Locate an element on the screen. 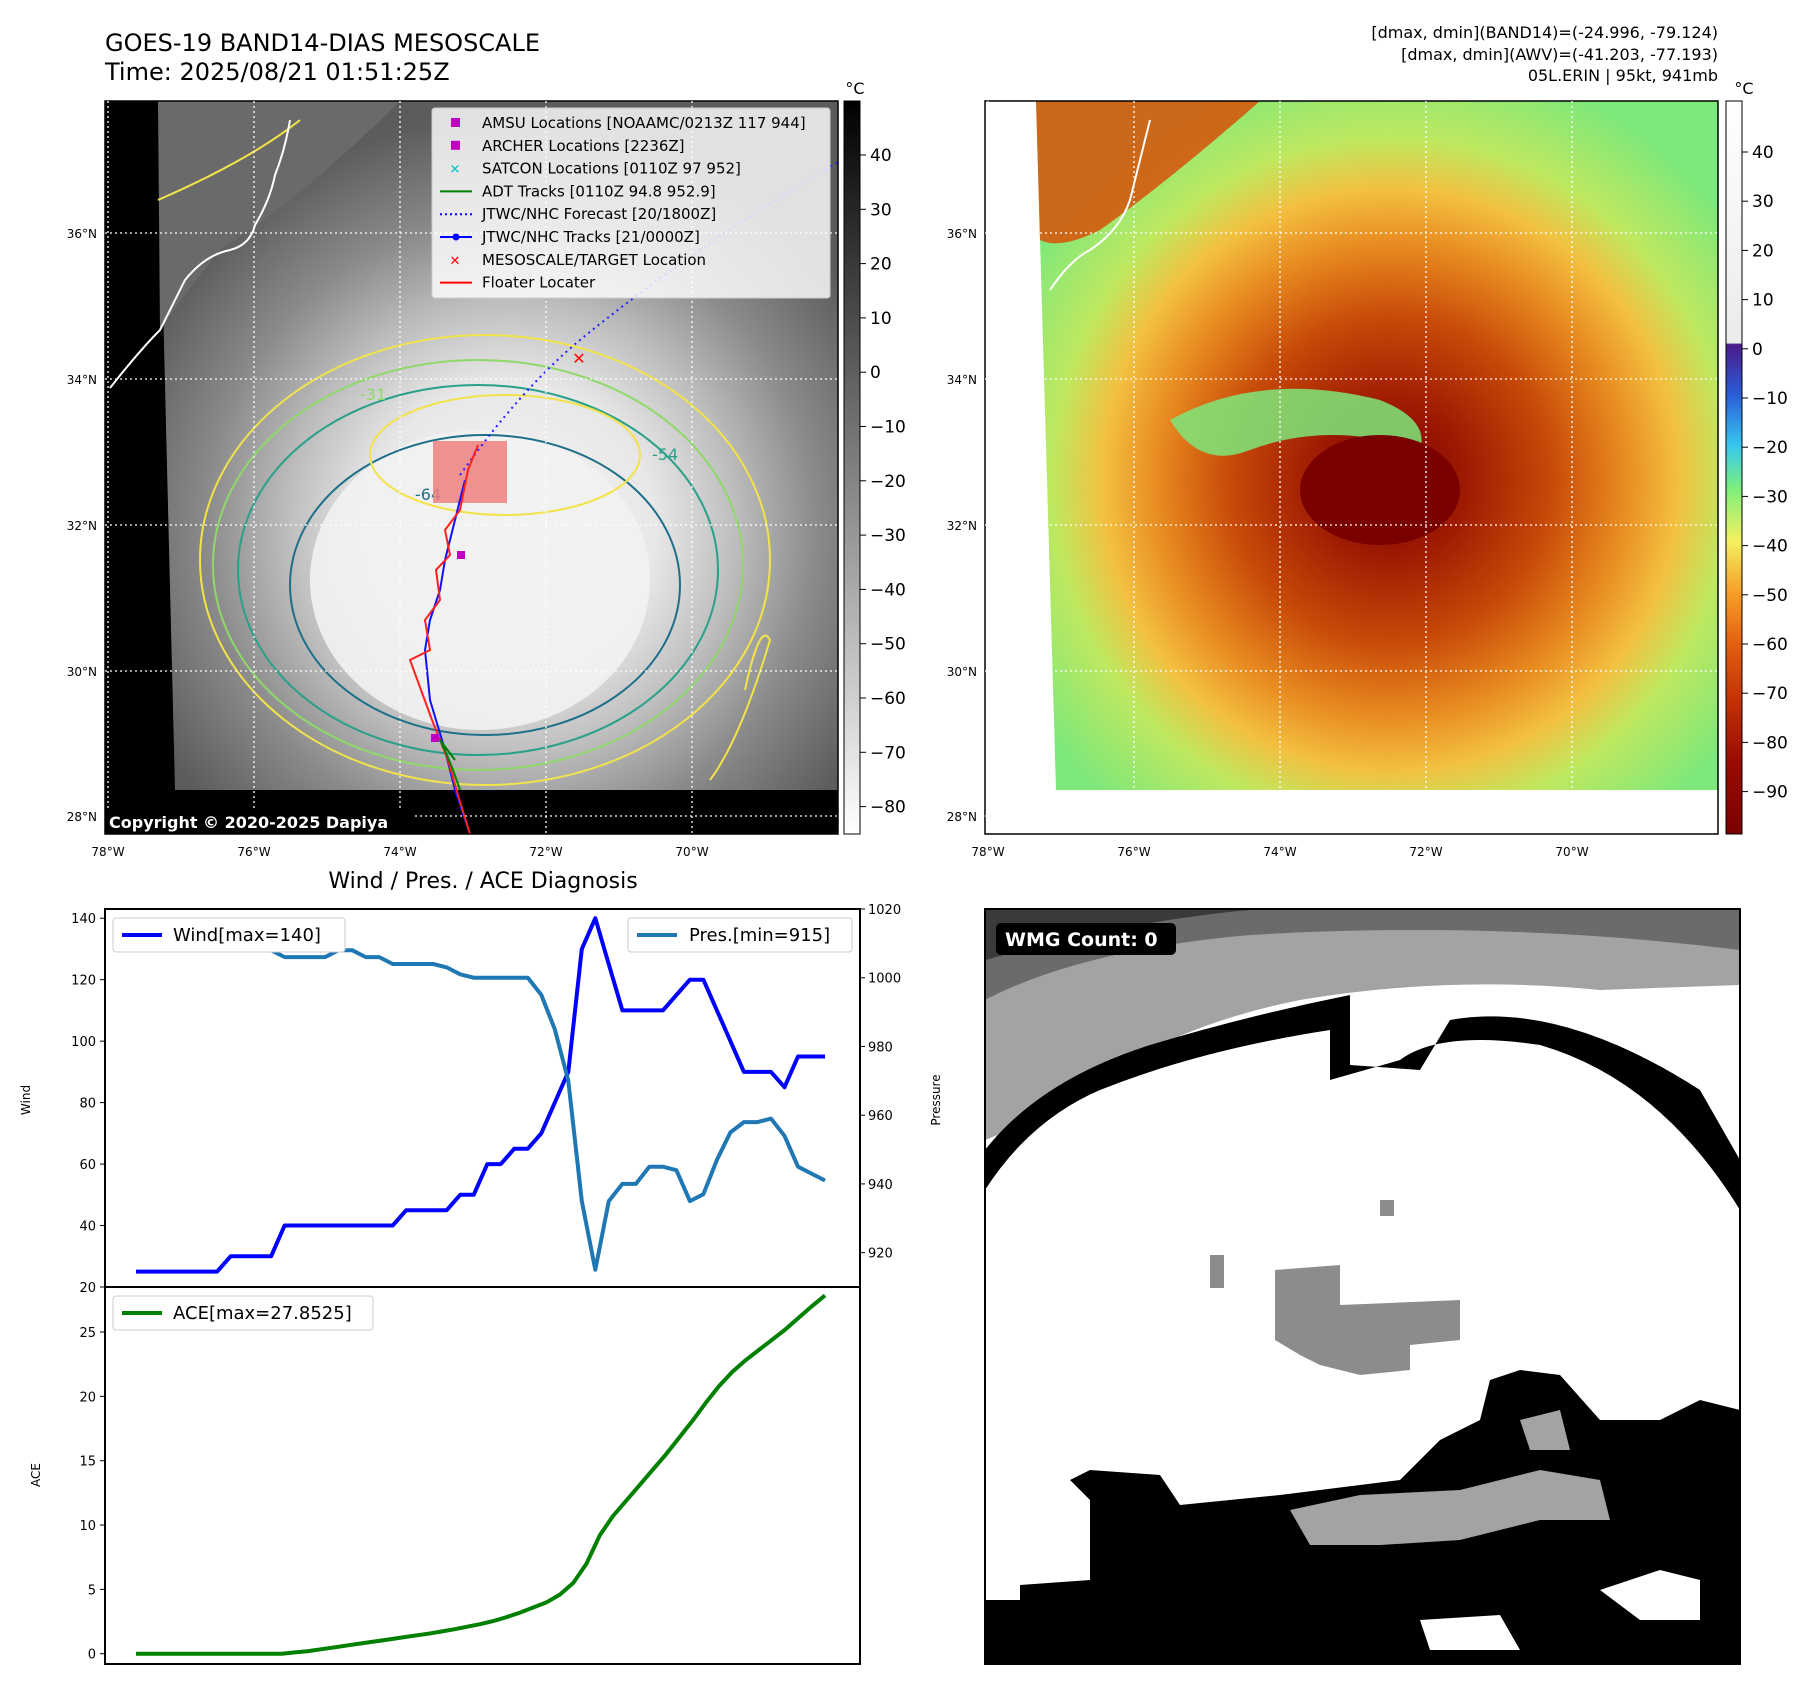 The height and width of the screenshot is (1690, 1797). ace-legend-label: ACE[max=27.8525] is located at coordinates (262, 1313).